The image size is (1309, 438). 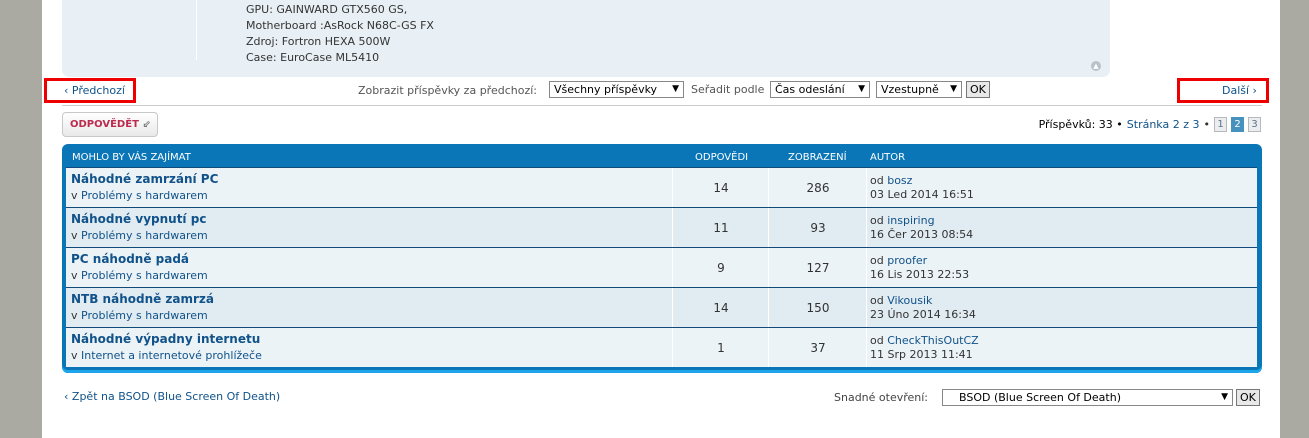 I want to click on topic-title-link: NTB náhodně zamrzá, so click(x=143, y=299).